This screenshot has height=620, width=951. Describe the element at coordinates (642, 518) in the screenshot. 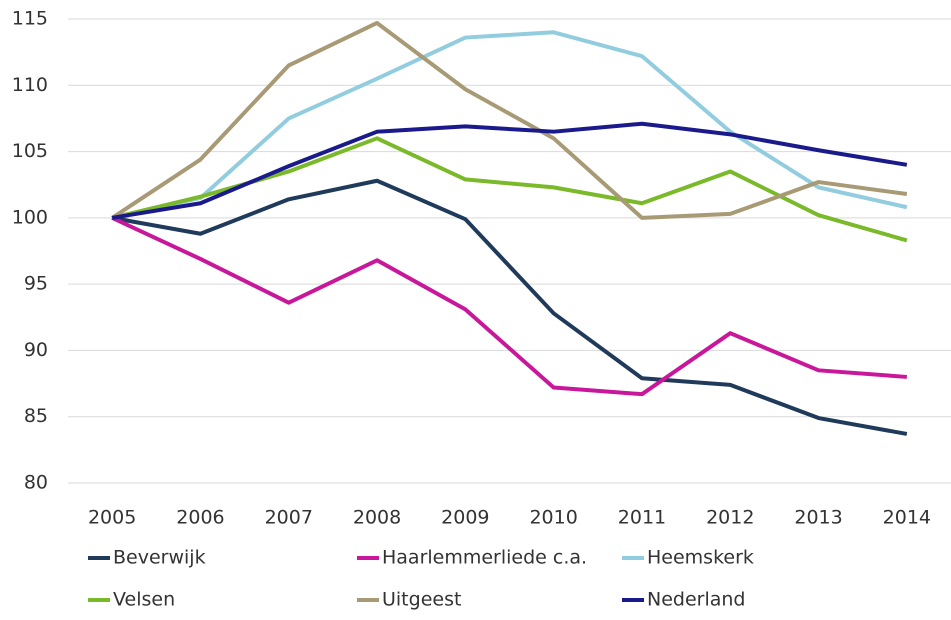

I see `x-tick-label: 2011` at that location.